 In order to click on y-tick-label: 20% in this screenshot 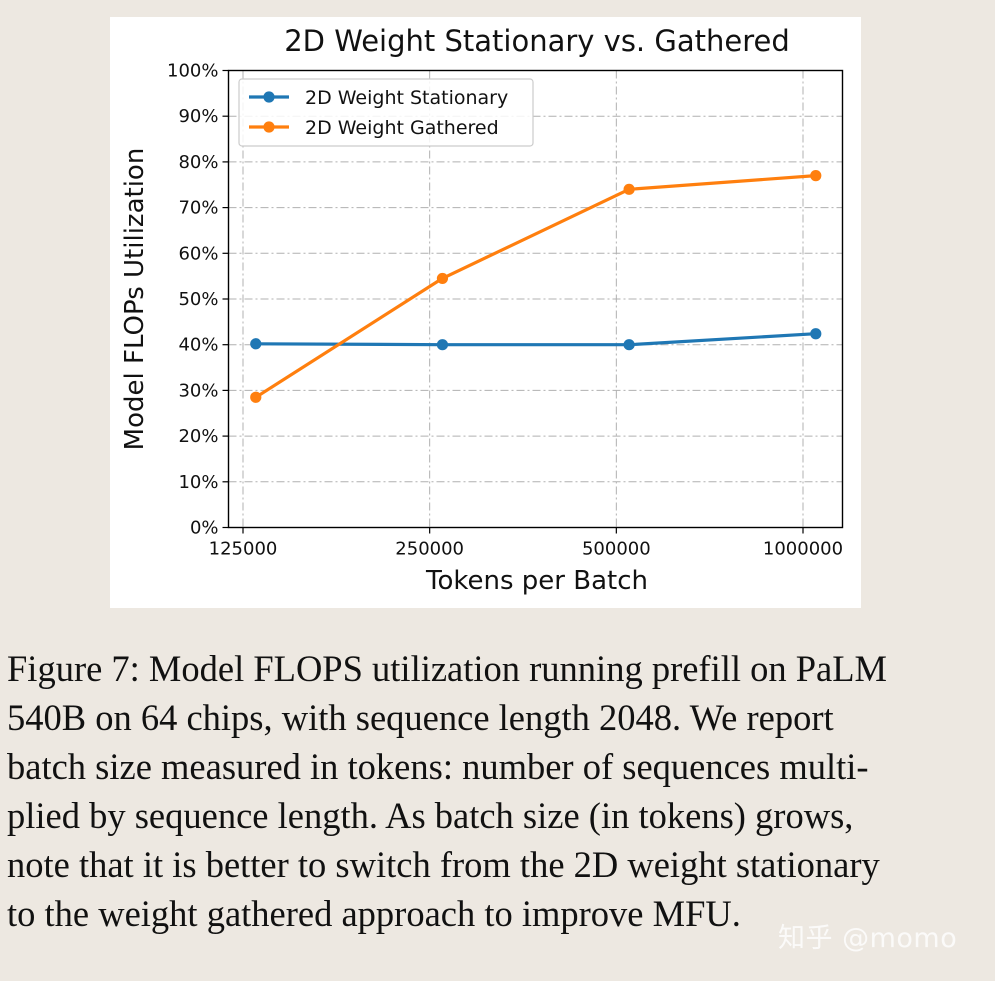, I will do `click(198, 436)`.